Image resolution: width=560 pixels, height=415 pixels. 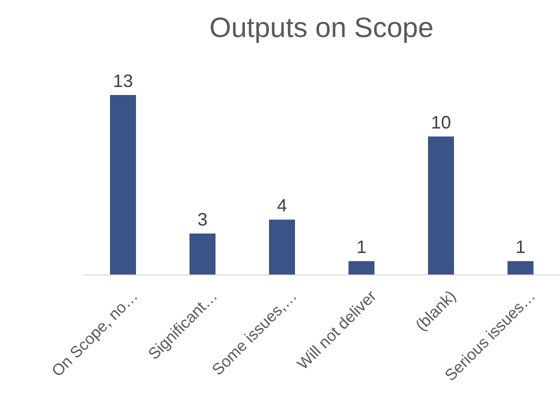 I want to click on chart-title: Outputs on Scope, so click(x=321, y=28).